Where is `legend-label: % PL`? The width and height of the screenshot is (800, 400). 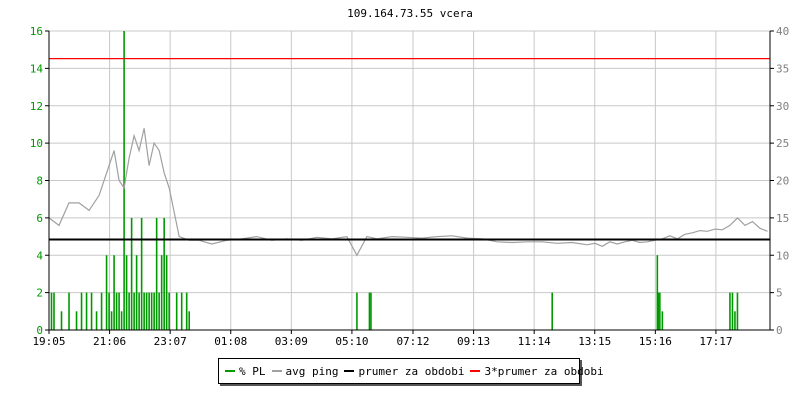
legend-label: % PL is located at coordinates (252, 371).